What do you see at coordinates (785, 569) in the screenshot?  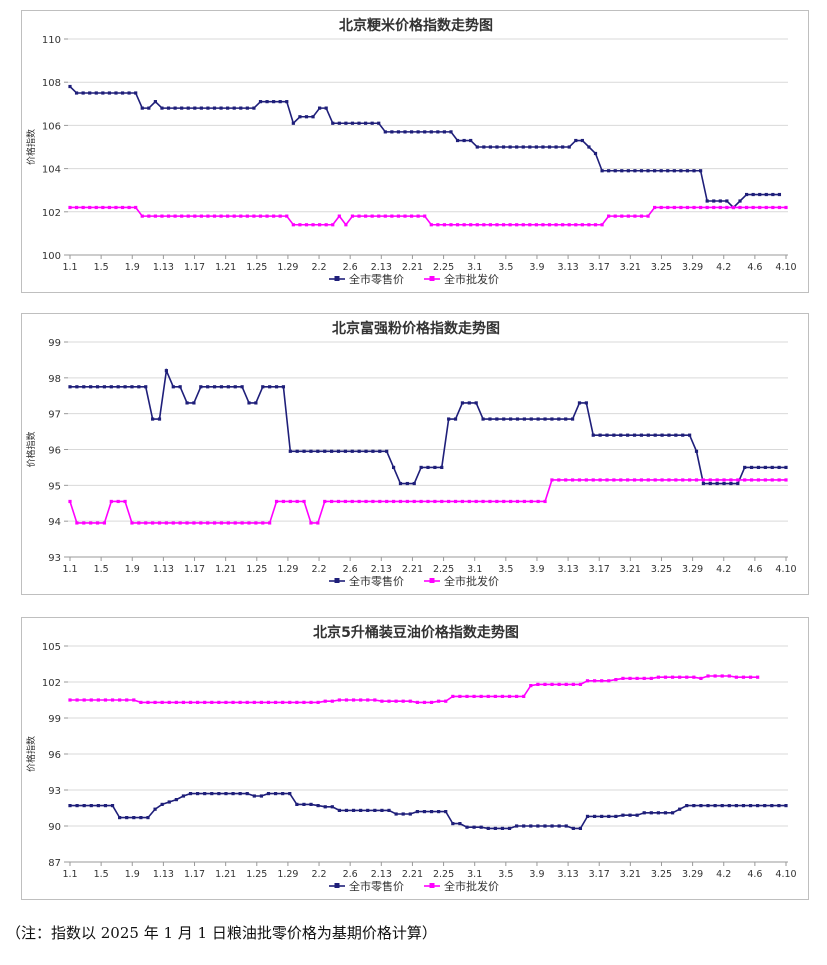 I see `x-tick-label: 4.10` at bounding box center [785, 569].